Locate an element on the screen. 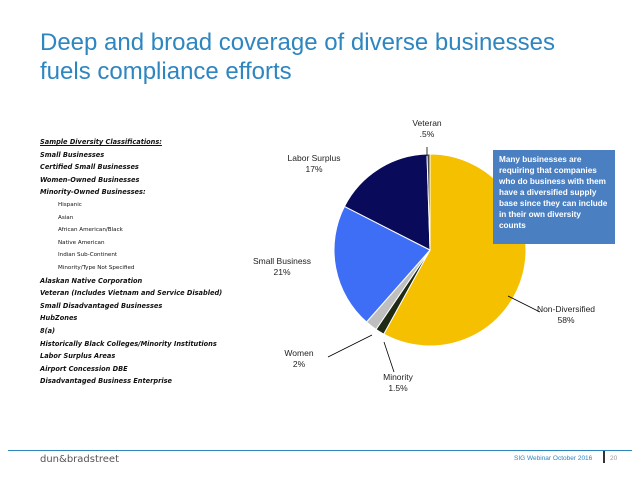 The image size is (638, 479). pie-slice-small-business is located at coordinates (382, 264).